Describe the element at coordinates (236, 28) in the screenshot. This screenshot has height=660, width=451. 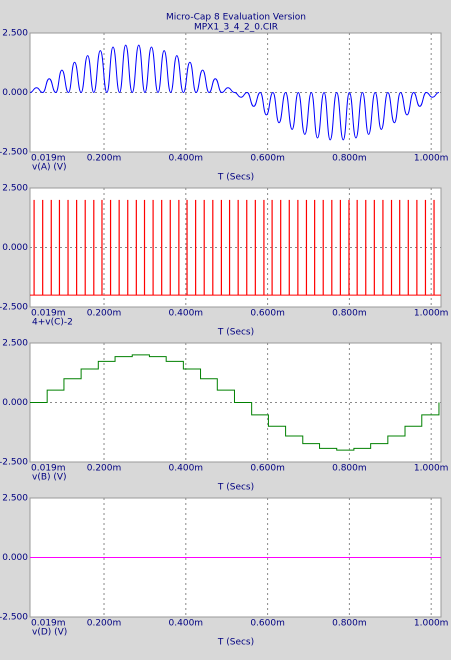
I see `chart-subtitle: MPX1_3_4_2_0.CIR` at that location.